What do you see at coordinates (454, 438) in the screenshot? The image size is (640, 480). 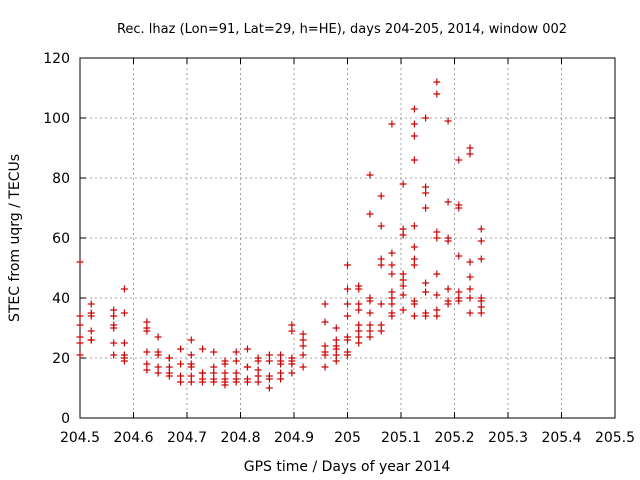 I see `x-tick-label: 205.2` at bounding box center [454, 438].